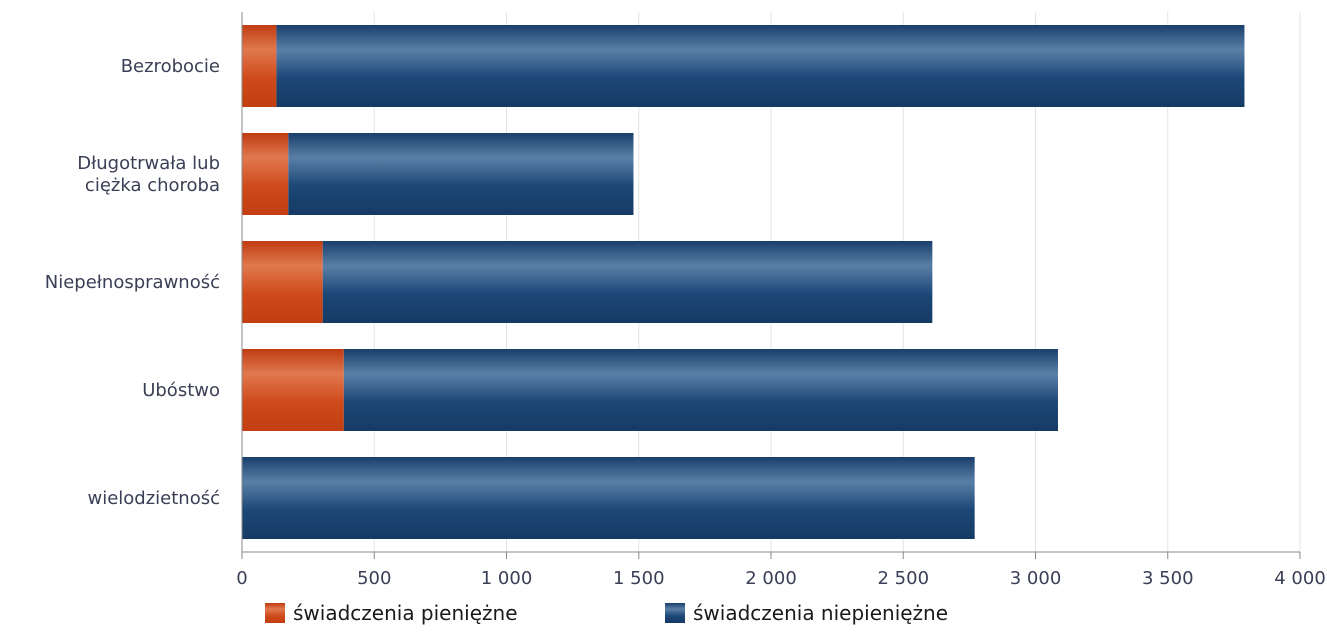 The image size is (1327, 636). What do you see at coordinates (903, 578) in the screenshot?
I see `x-tick-label-5: 2 500` at bounding box center [903, 578].